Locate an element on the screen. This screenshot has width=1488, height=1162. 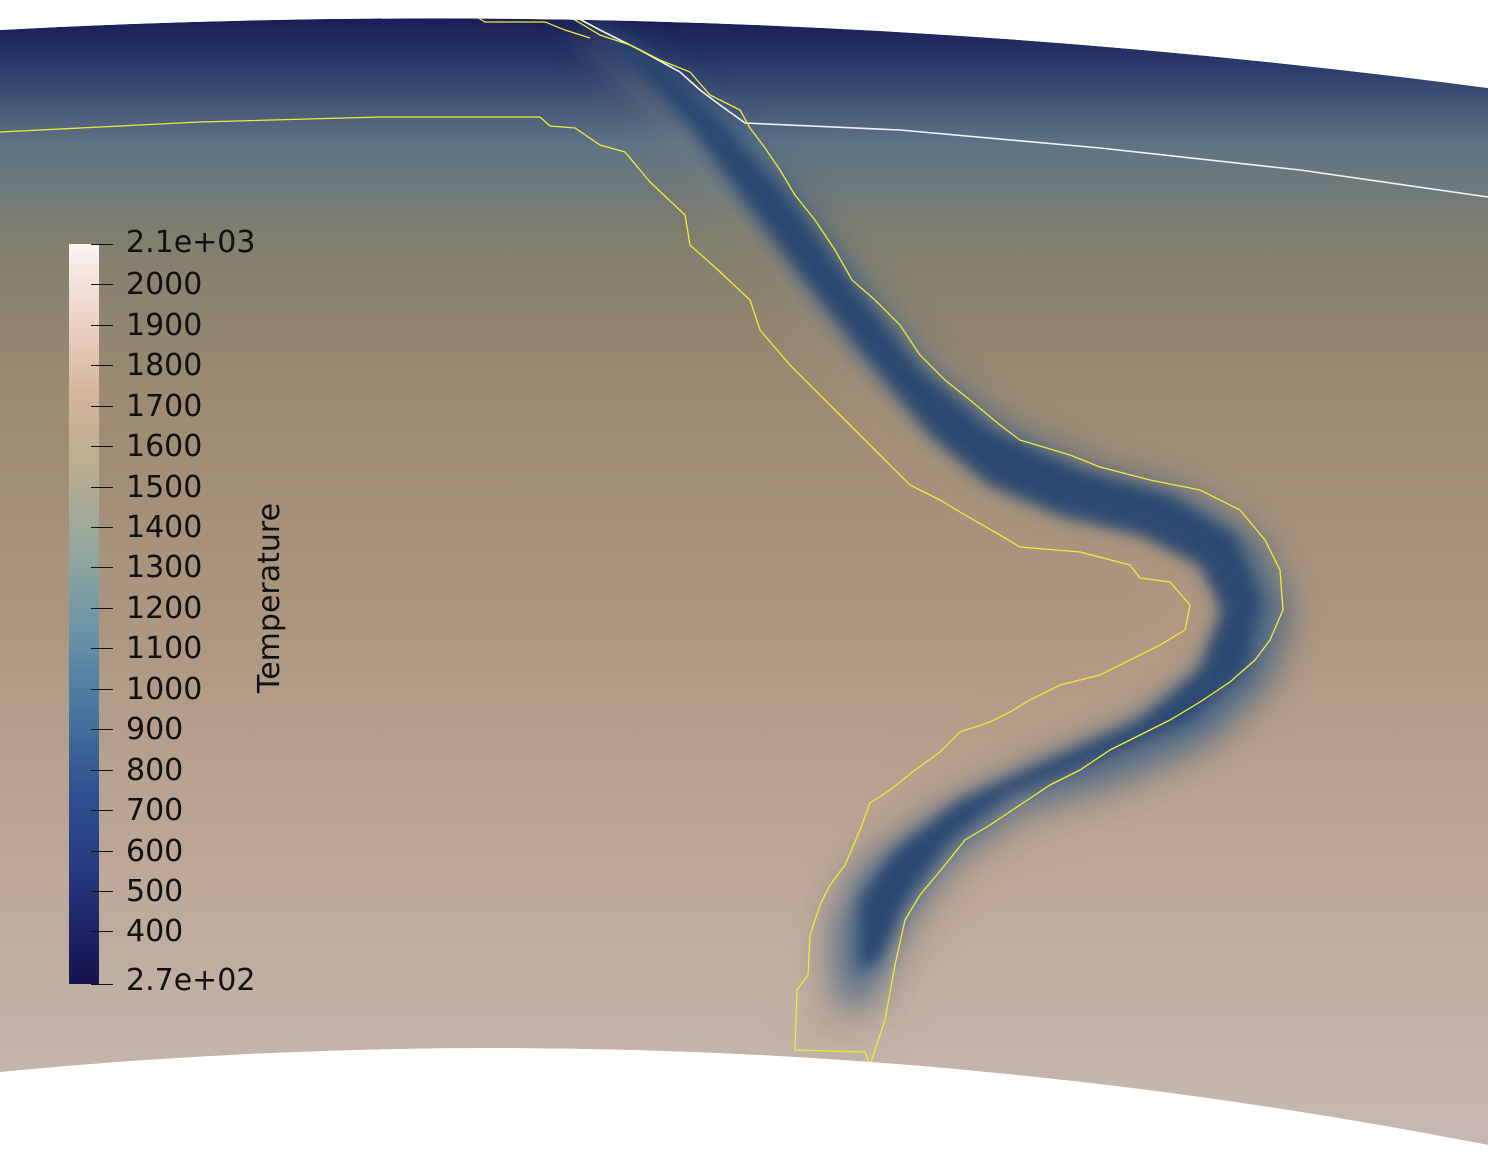
colorbar-gradient is located at coordinates (84, 614).